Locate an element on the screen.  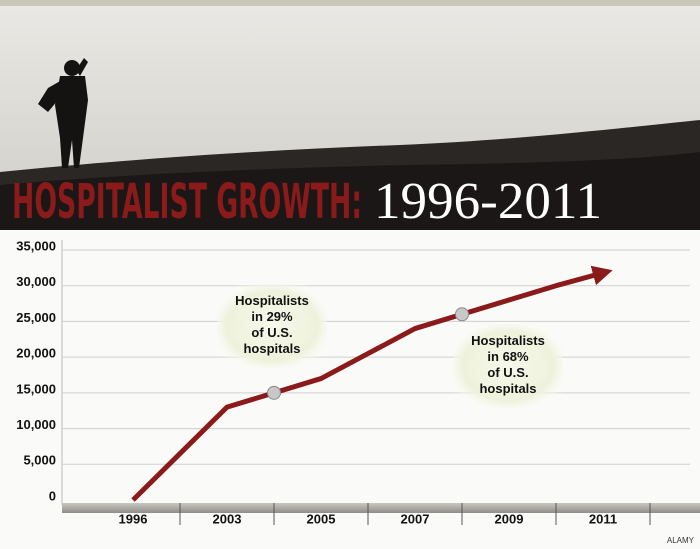
photo-hill-front is located at coordinates (350, 191).